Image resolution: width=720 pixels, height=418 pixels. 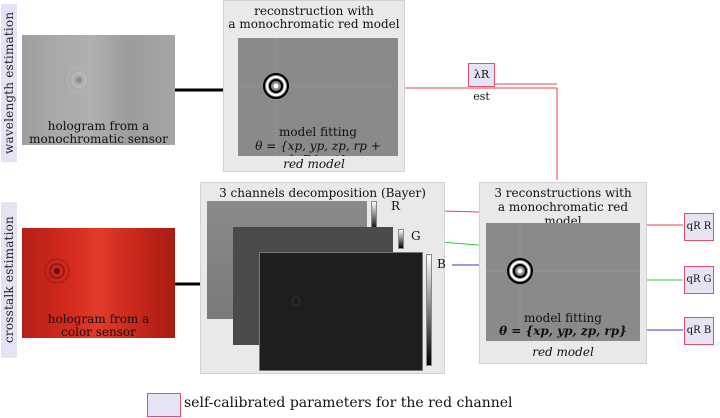 What do you see at coordinates (480, 133) in the screenshot?
I see `lambda-connector` at bounding box center [480, 133].